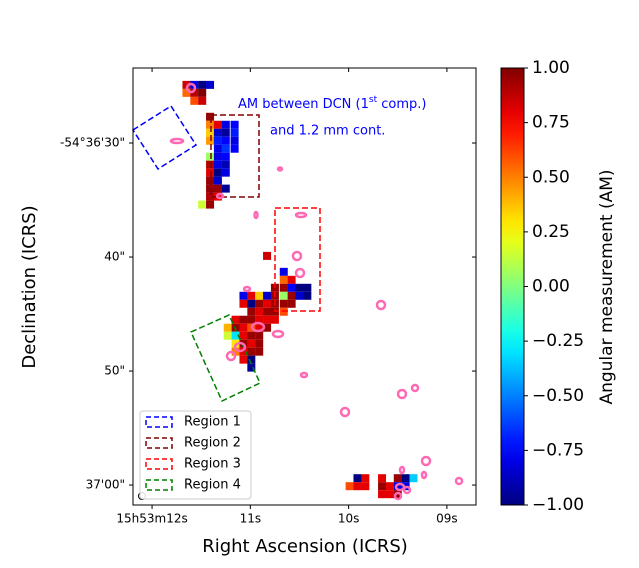 The image size is (639, 568). Describe the element at coordinates (327, 131) in the screenshot. I see `annotation: and 1.2 mm cont.` at that location.